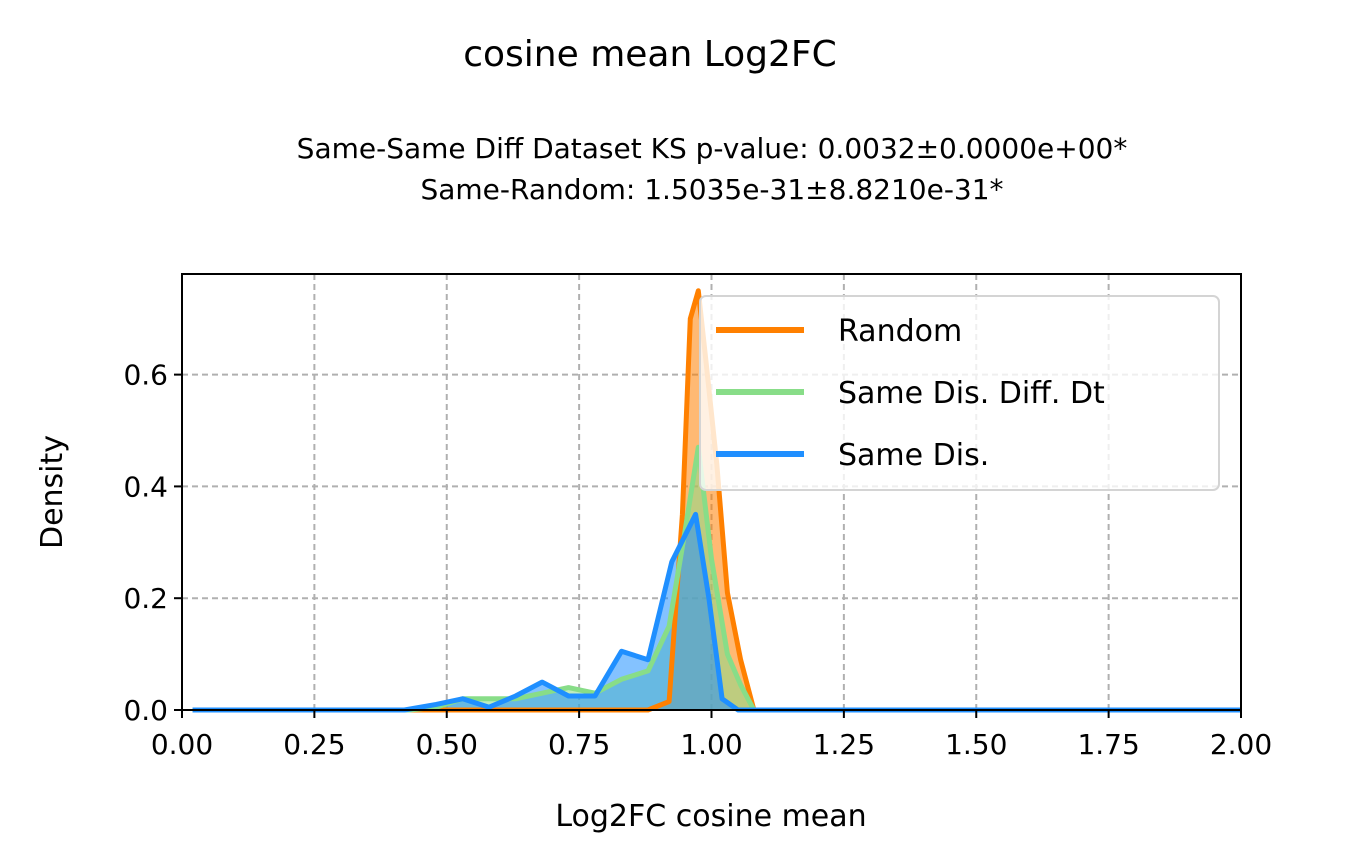 Image resolution: width=1366 pixels, height=866 pixels. What do you see at coordinates (1108, 744) in the screenshot?
I see `x-tick-label-7: 1.75` at bounding box center [1108, 744].